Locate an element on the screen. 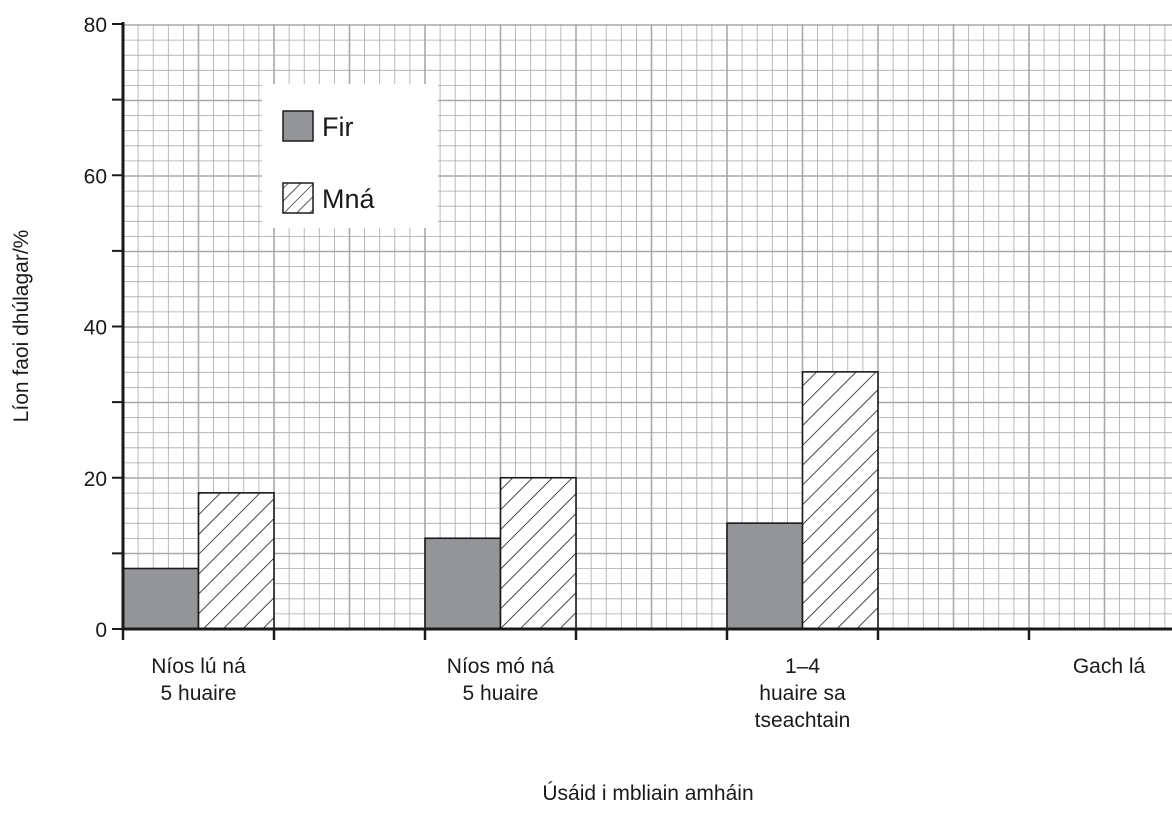 The width and height of the screenshot is (1172, 813). y-tick-label: 80 is located at coordinates (95, 25).